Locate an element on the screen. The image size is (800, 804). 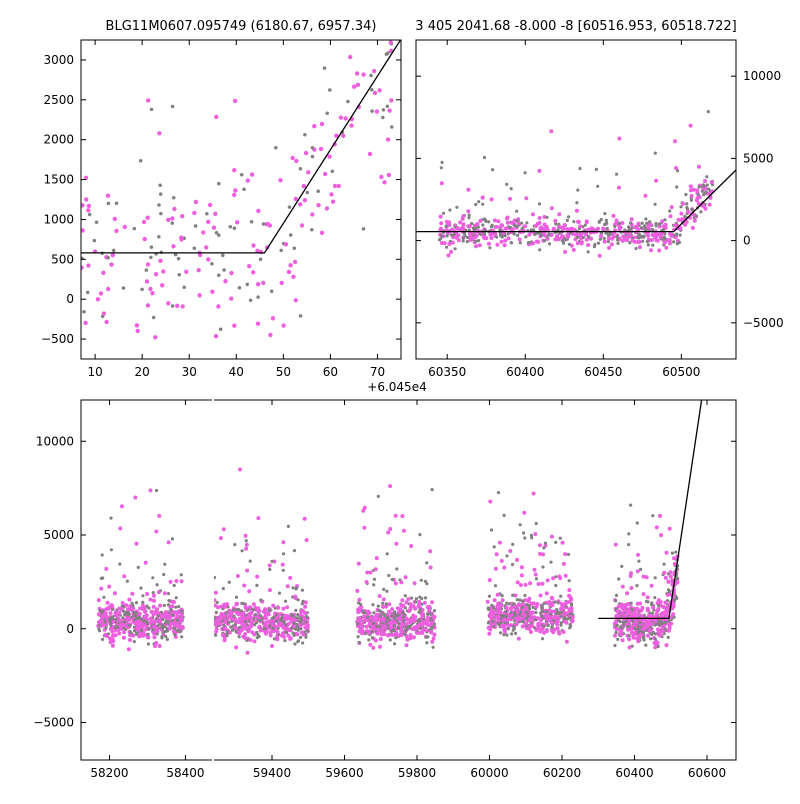
y-tick-label: 2500 is located at coordinates (58, 100).